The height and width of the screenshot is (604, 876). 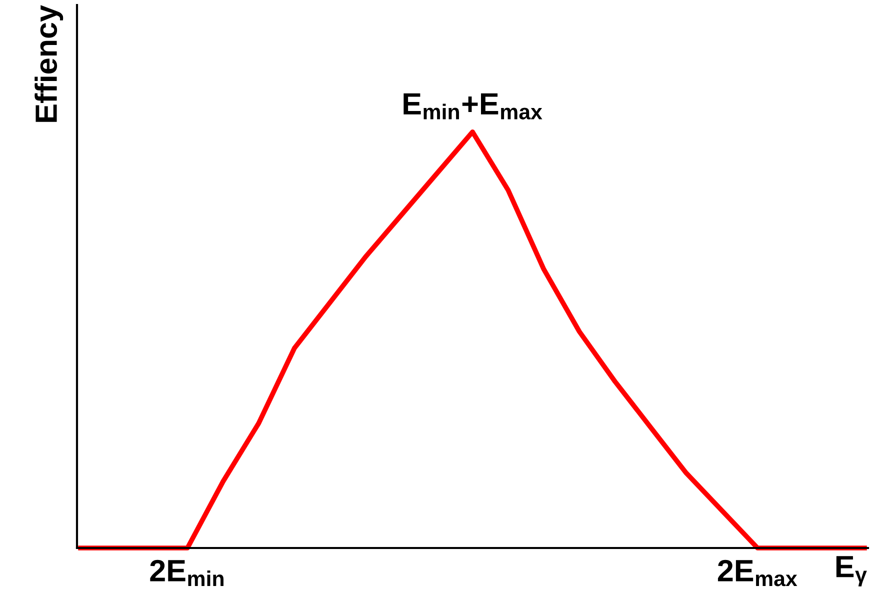 I want to click on y-axis-title: Effiency, so click(x=49, y=63).